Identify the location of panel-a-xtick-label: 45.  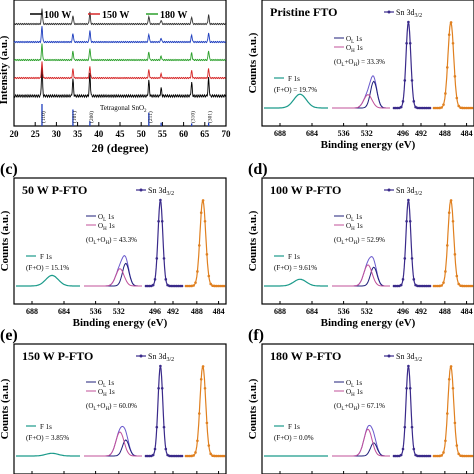
(121, 134).